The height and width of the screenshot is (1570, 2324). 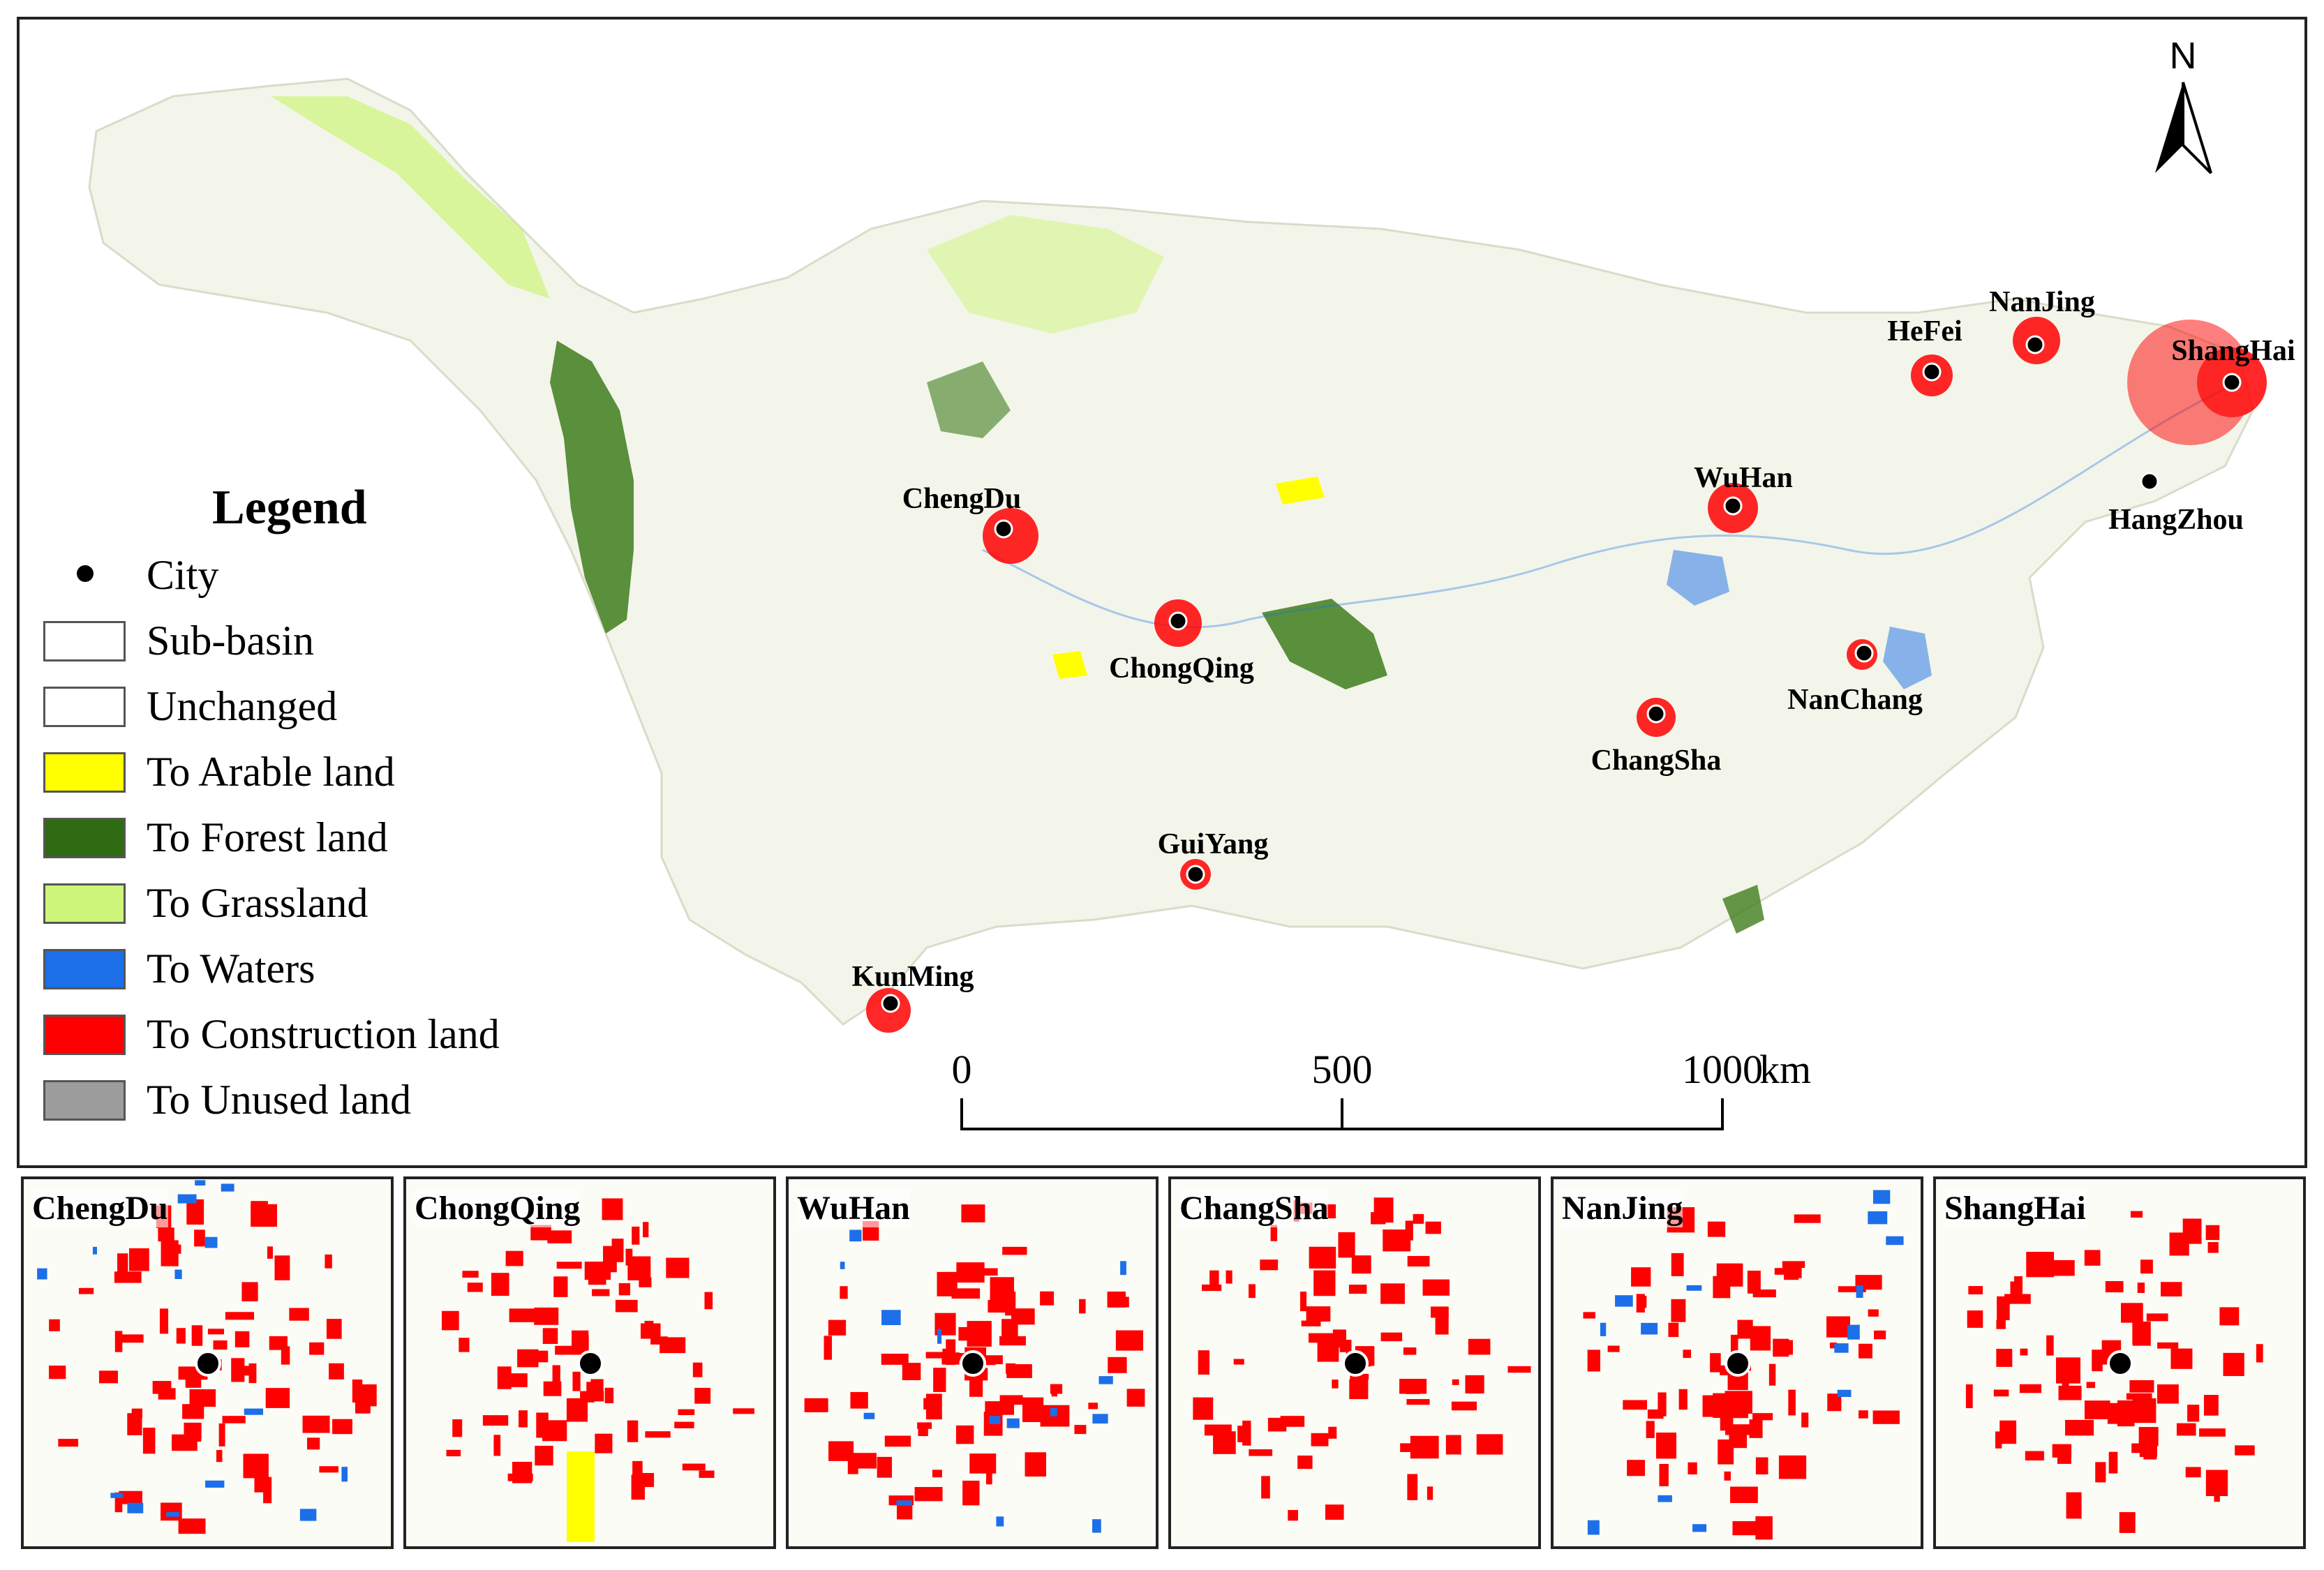 I want to click on waters-poyang, so click(x=1908, y=658).